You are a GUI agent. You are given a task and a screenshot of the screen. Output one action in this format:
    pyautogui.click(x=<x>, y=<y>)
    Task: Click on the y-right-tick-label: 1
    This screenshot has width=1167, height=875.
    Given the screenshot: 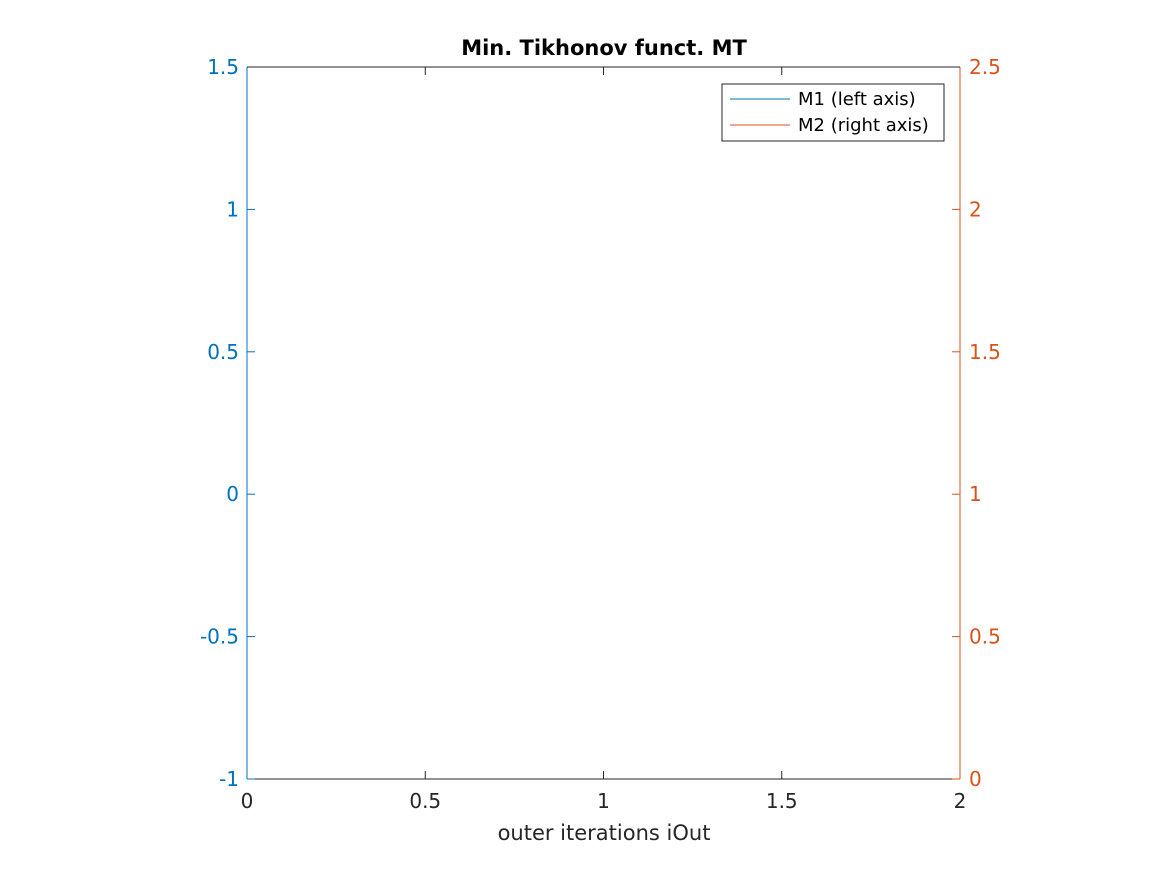 What is the action you would take?
    pyautogui.click(x=975, y=494)
    